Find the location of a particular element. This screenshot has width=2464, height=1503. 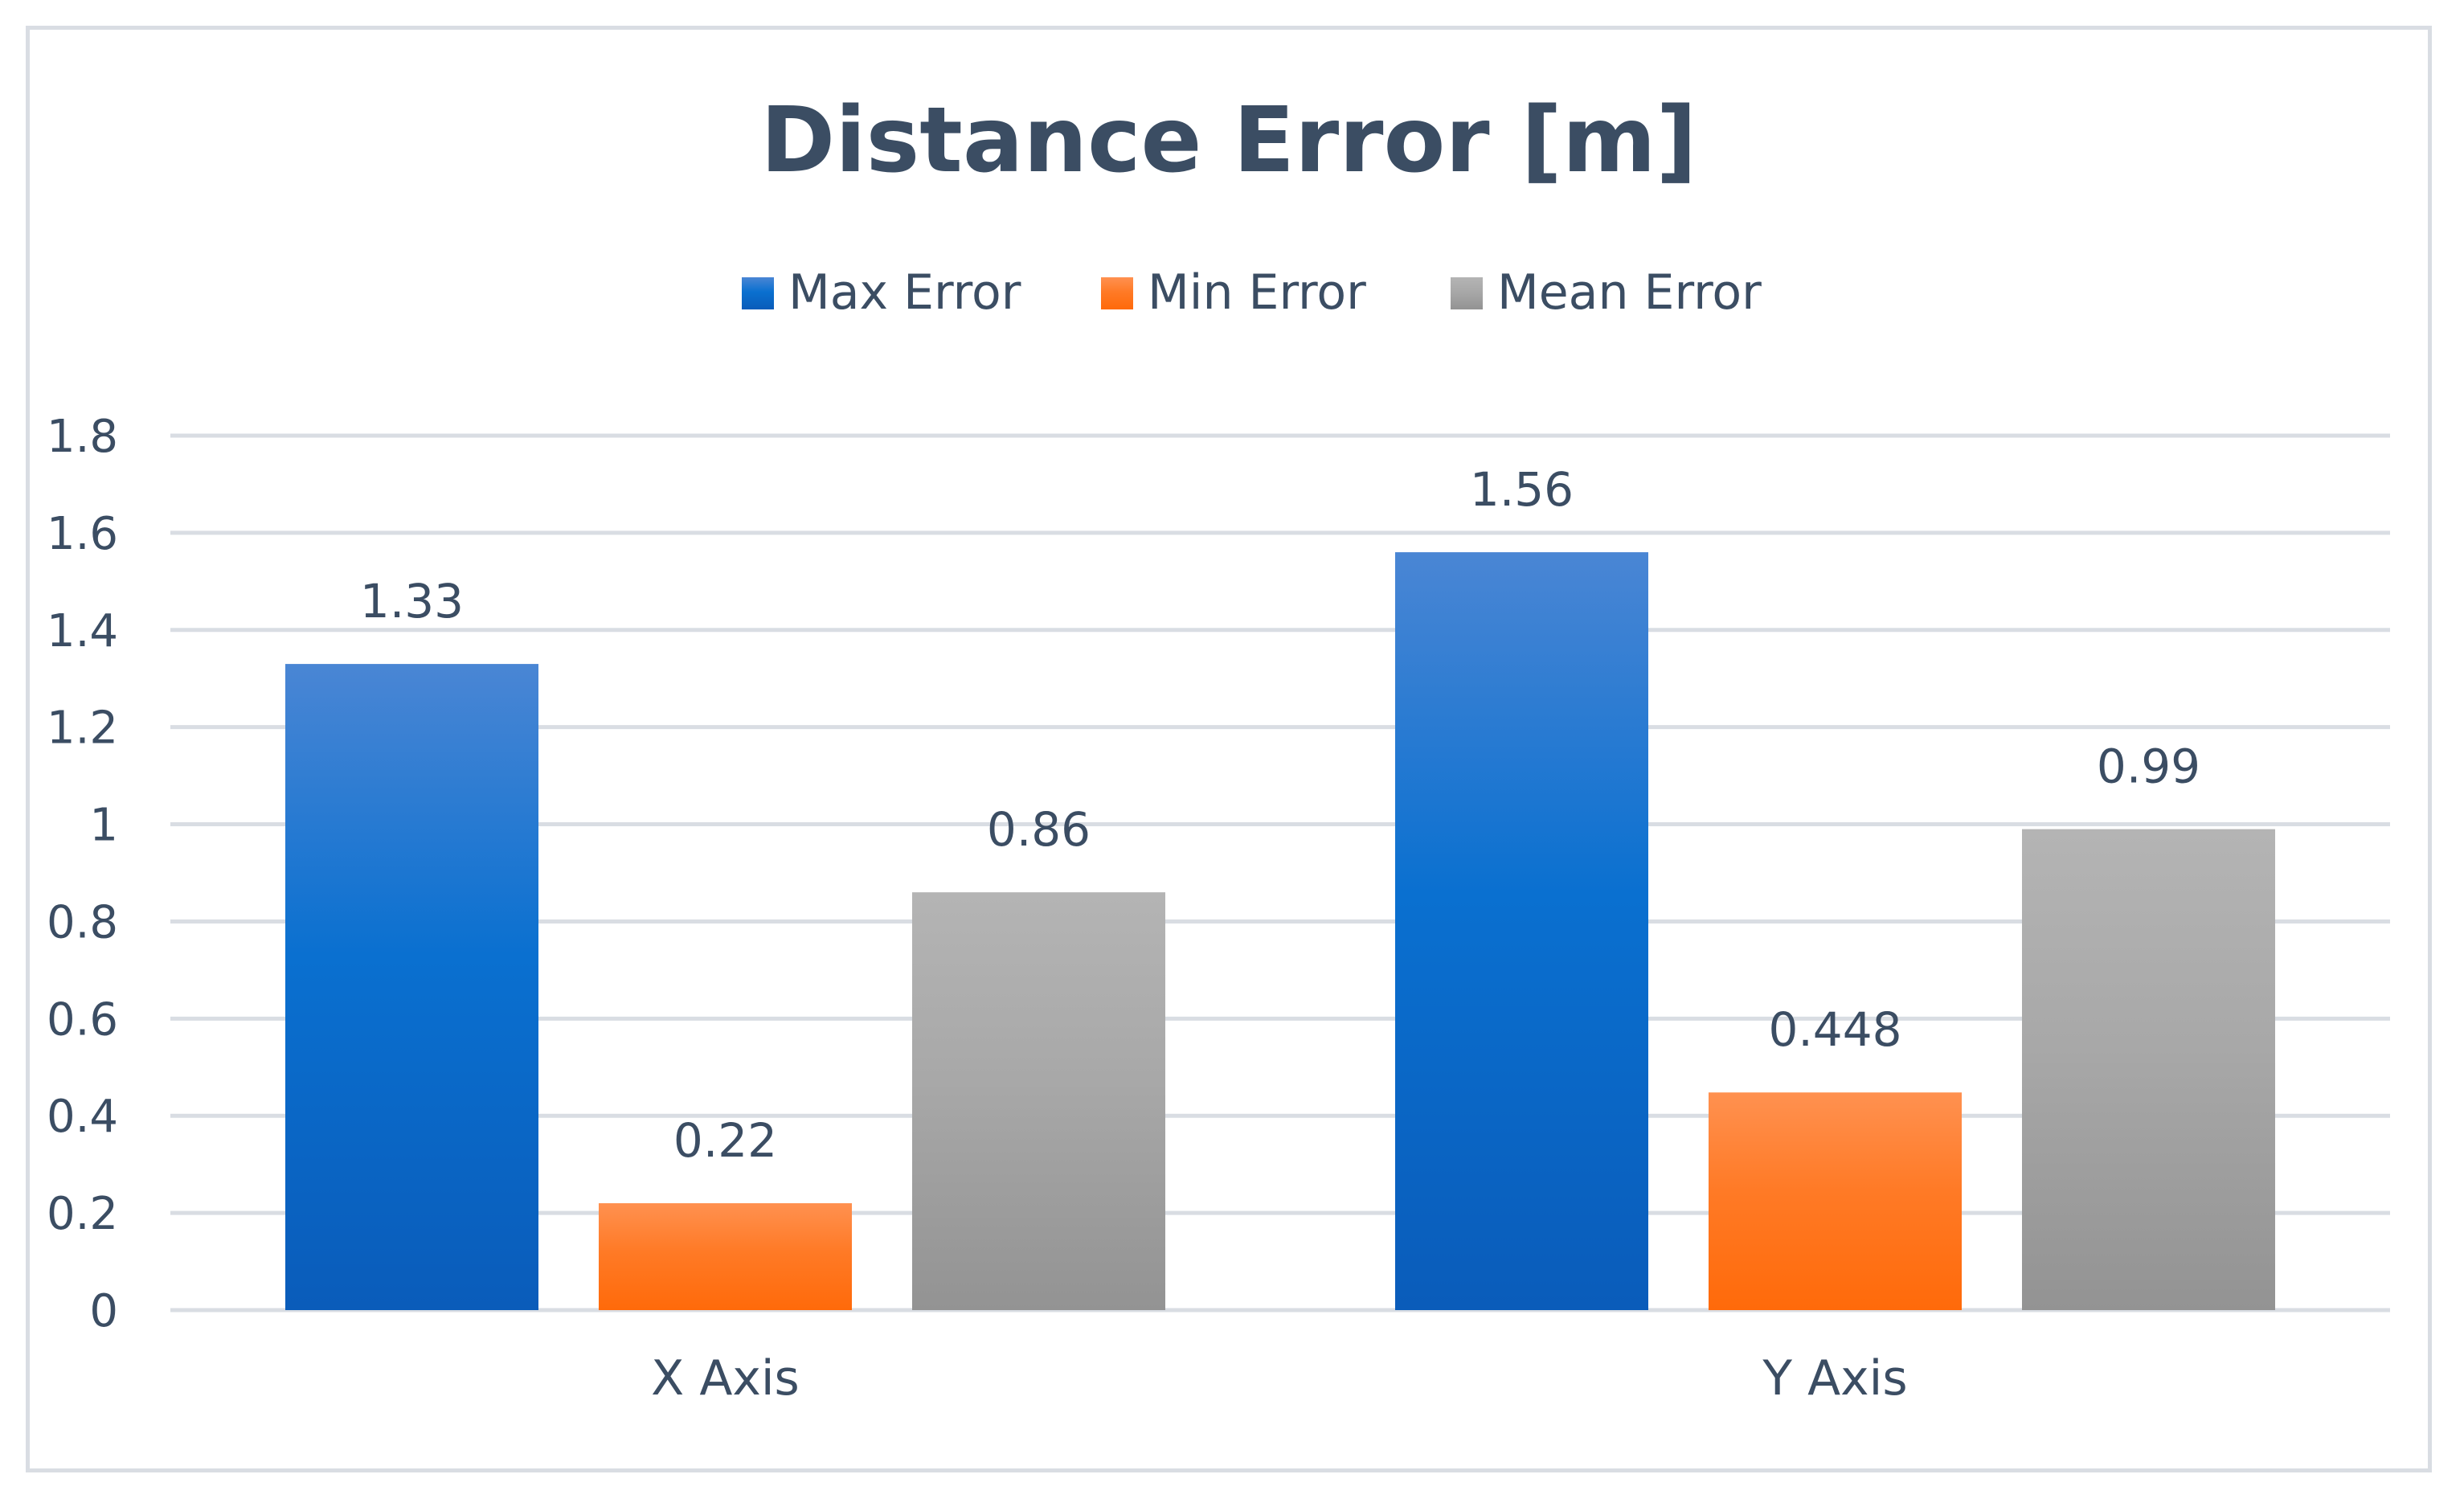

y-tick-label: 0.6 is located at coordinates (82, 1019).